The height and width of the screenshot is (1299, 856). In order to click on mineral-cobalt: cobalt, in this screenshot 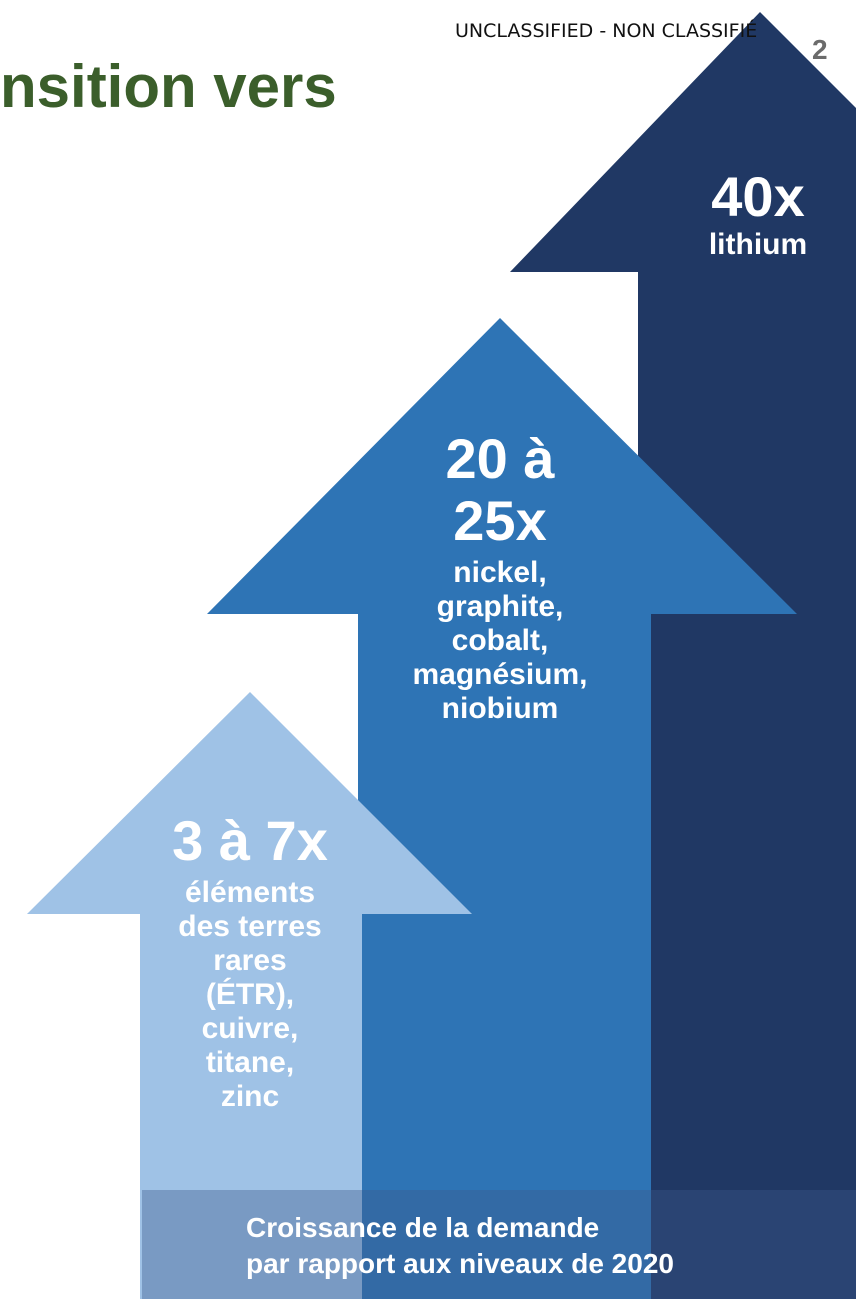, I will do `click(500, 640)`.